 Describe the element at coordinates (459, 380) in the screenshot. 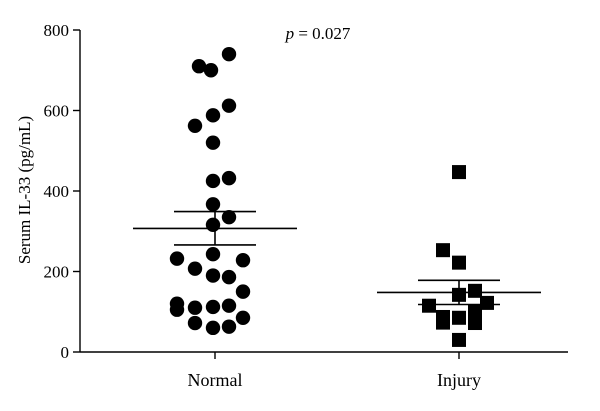

I see `x-tick-label-injury: Injury` at that location.